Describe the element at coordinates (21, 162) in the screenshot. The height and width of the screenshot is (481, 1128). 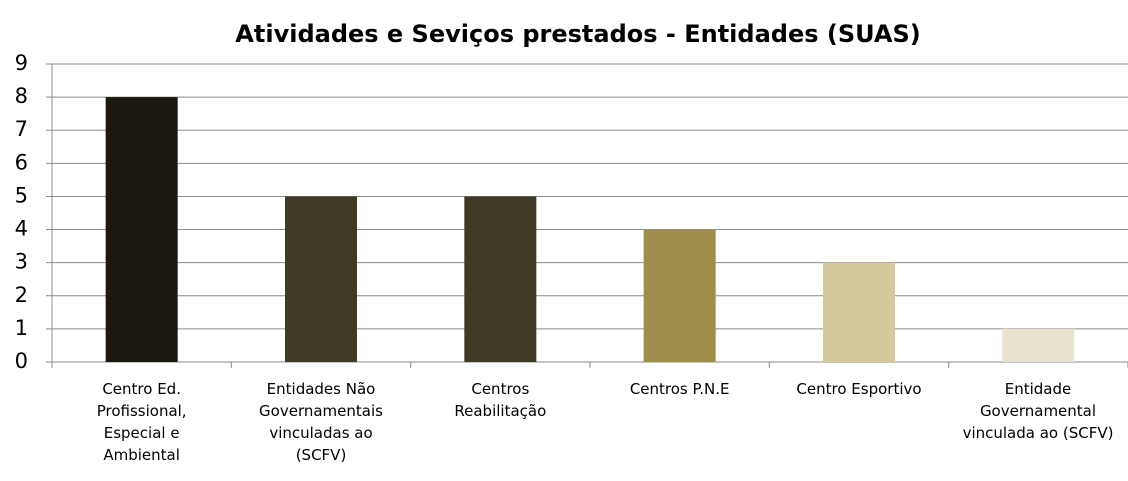
I see `y-tick-label: 6` at that location.